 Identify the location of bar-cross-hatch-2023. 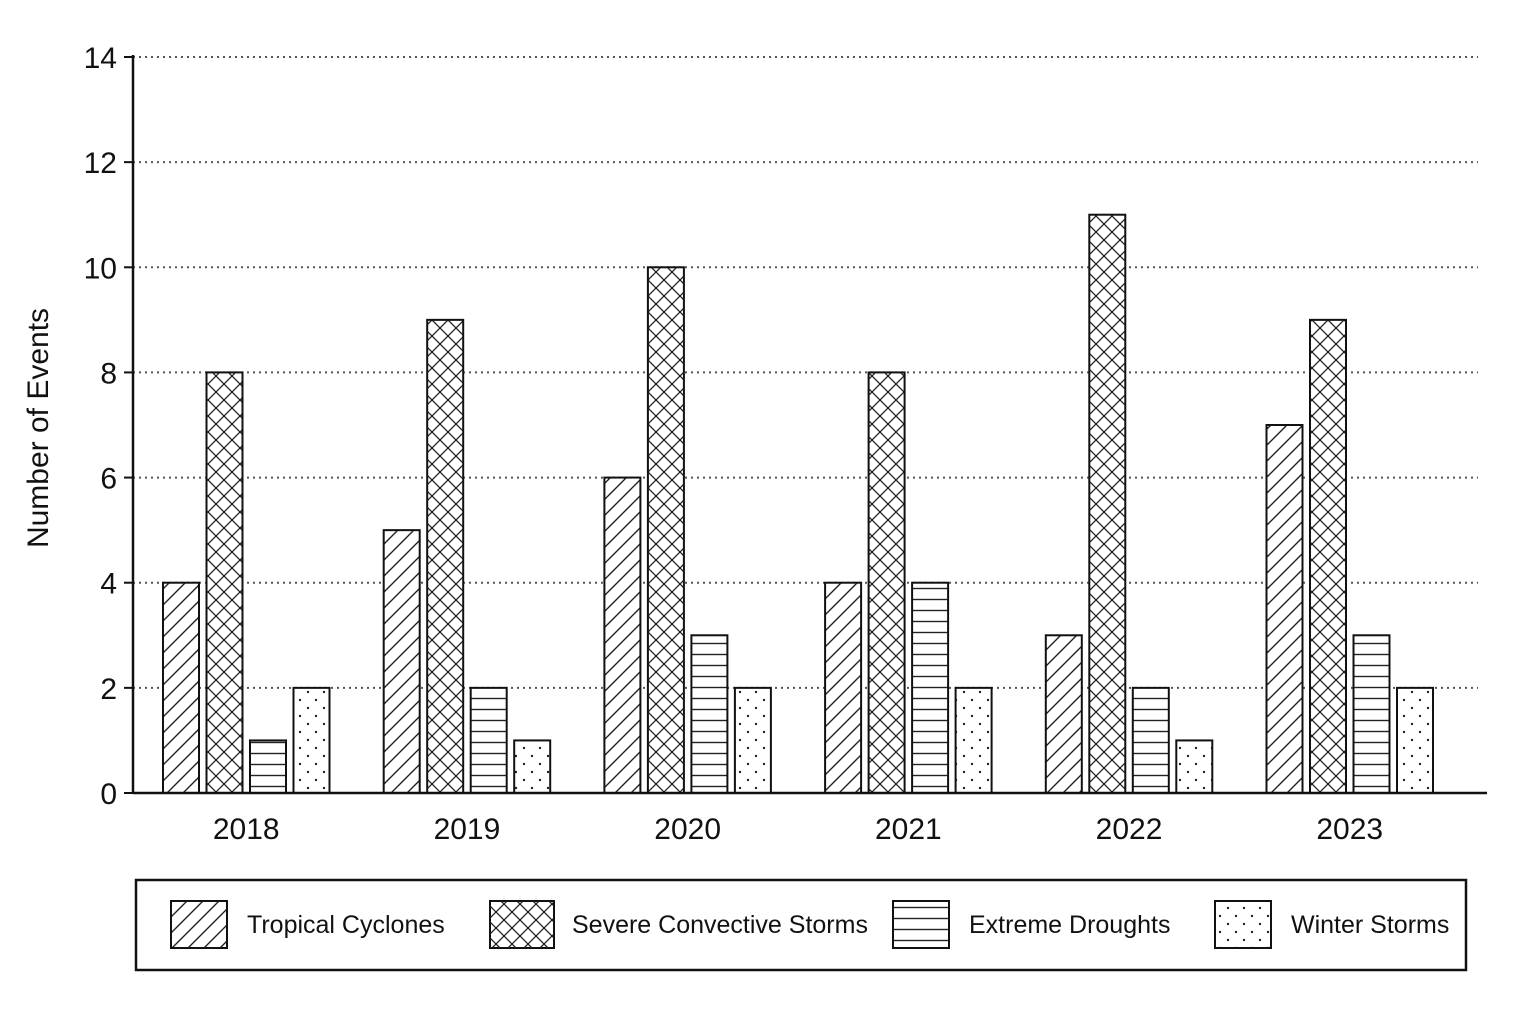
(1328, 556).